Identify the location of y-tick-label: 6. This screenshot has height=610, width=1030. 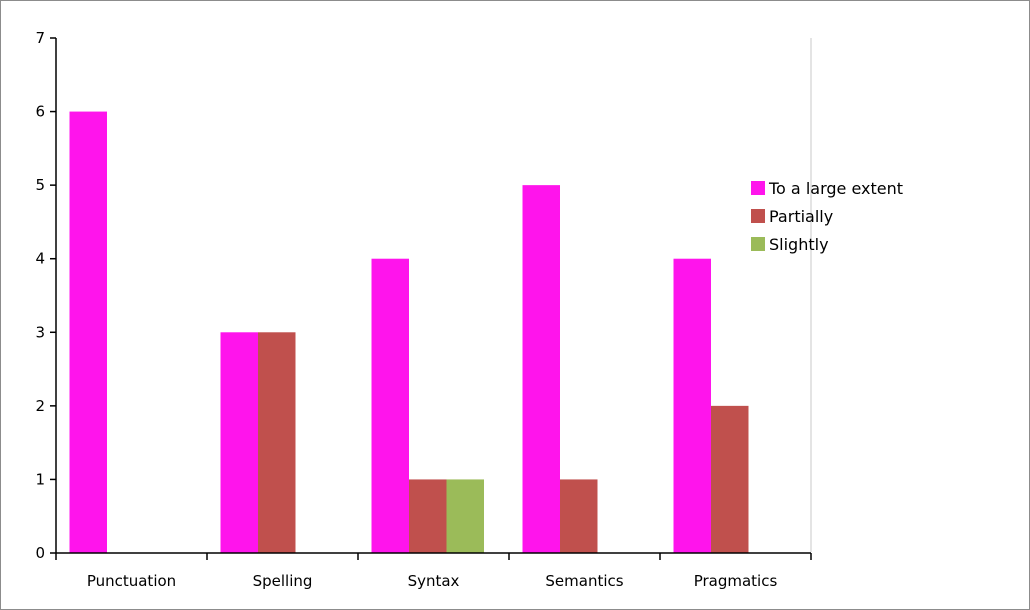
(40, 112).